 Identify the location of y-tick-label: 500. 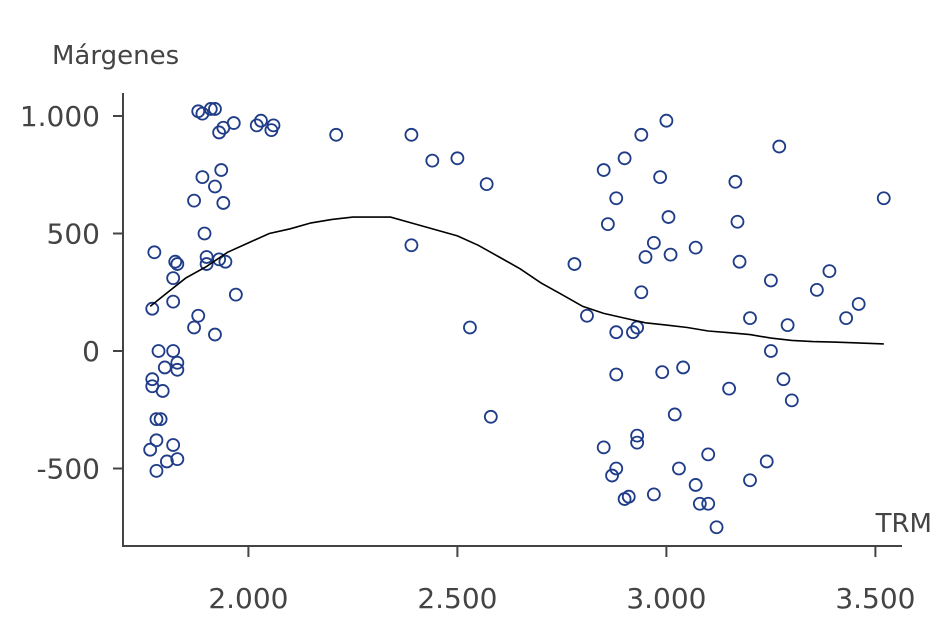
(73, 234).